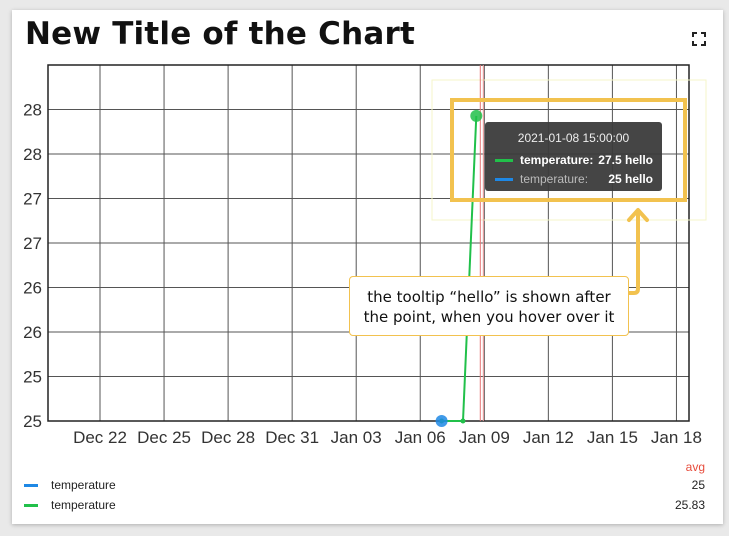  Describe the element at coordinates (356, 437) in the screenshot. I see `x-tick-label: Jan 03` at that location.